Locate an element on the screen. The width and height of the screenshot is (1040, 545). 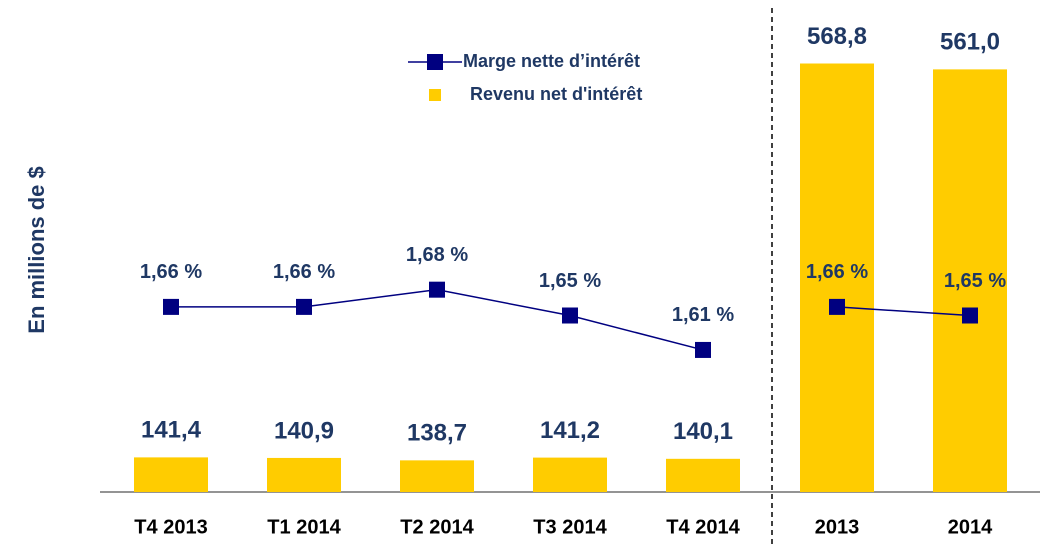
x-tick-label: T2 2014 is located at coordinates (437, 527).